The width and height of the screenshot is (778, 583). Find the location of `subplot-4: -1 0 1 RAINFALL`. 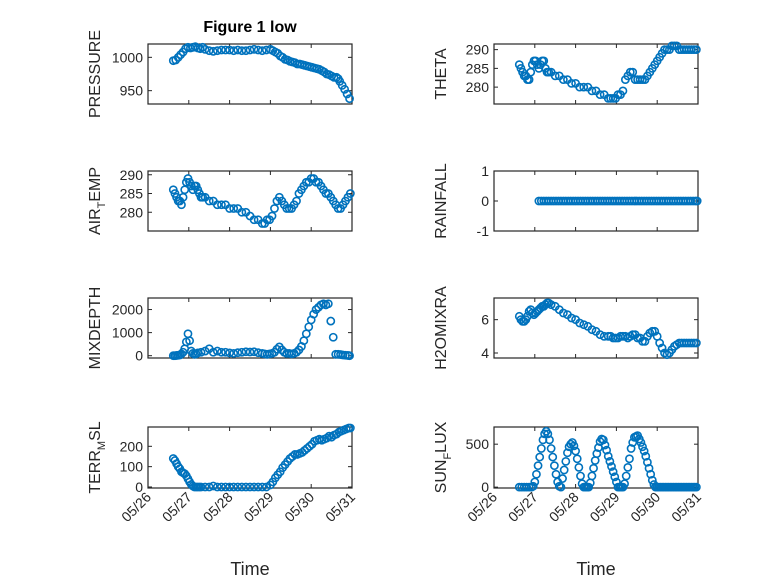

subplot-4: -1 0 1 RAINFALL is located at coordinates (567, 201).